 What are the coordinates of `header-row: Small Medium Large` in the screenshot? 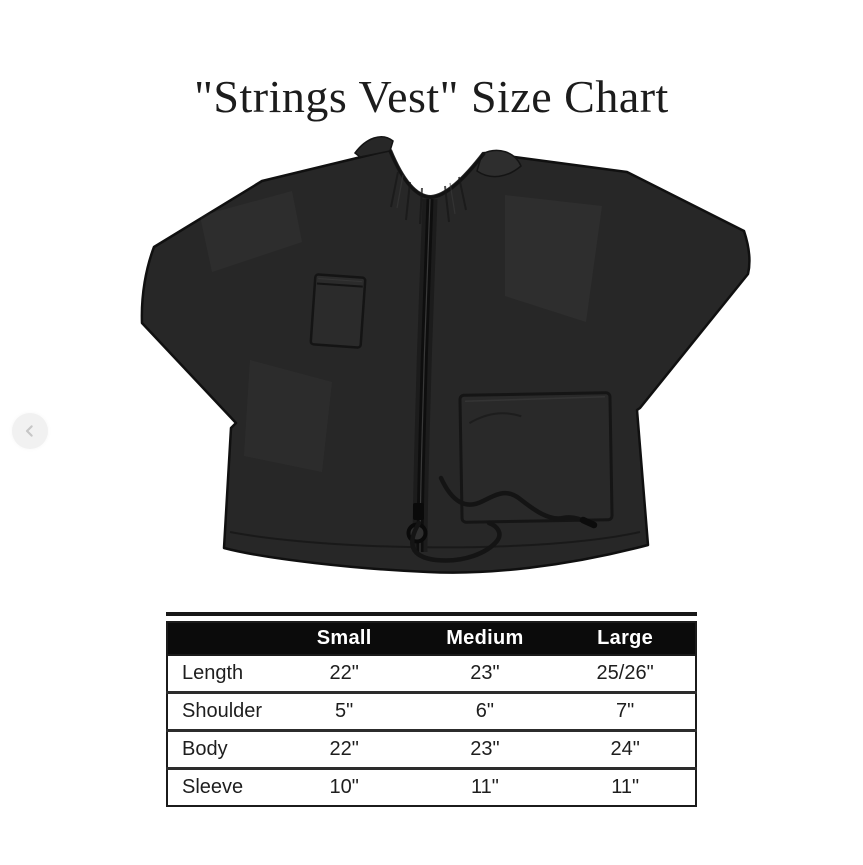 It's located at (431, 638).